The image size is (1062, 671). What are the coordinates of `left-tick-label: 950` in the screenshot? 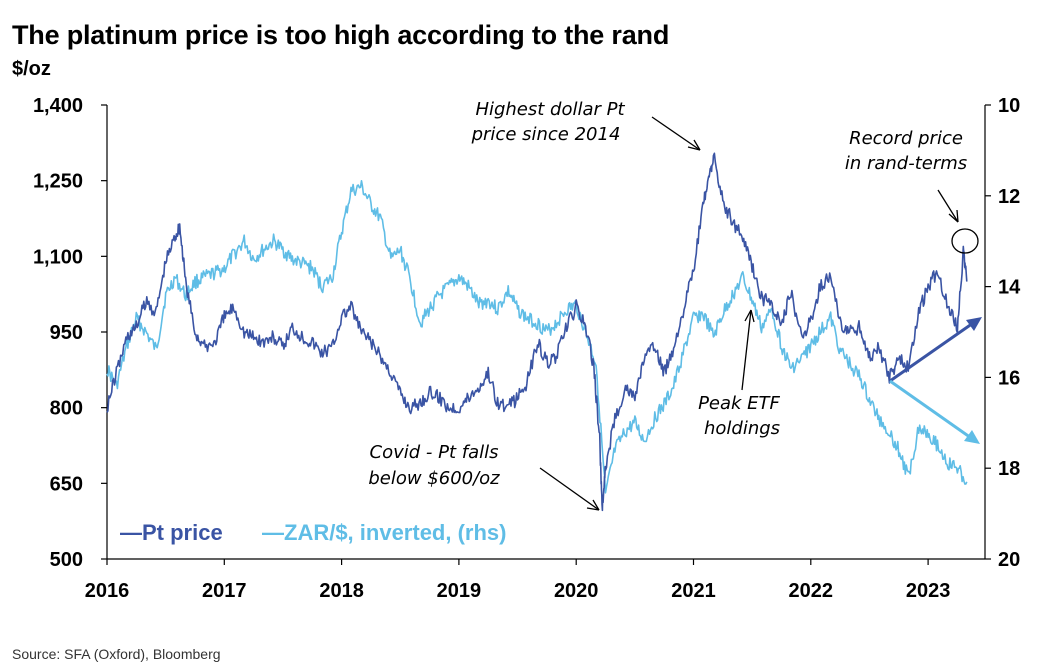 It's located at (66, 333).